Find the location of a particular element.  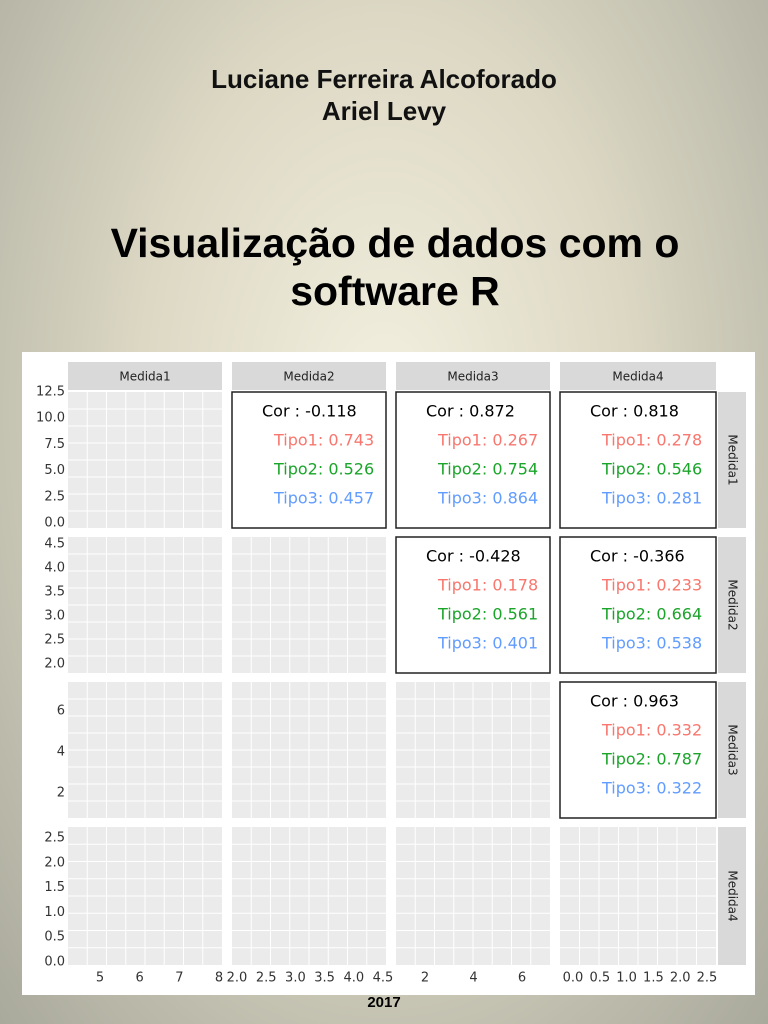

y-tick-label: 2 is located at coordinates (61, 793).